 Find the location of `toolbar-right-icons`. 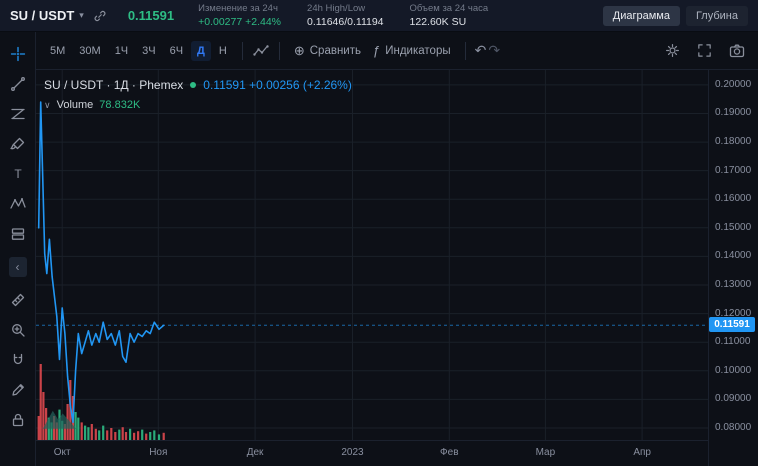

toolbar-right-icons is located at coordinates (707, 51).